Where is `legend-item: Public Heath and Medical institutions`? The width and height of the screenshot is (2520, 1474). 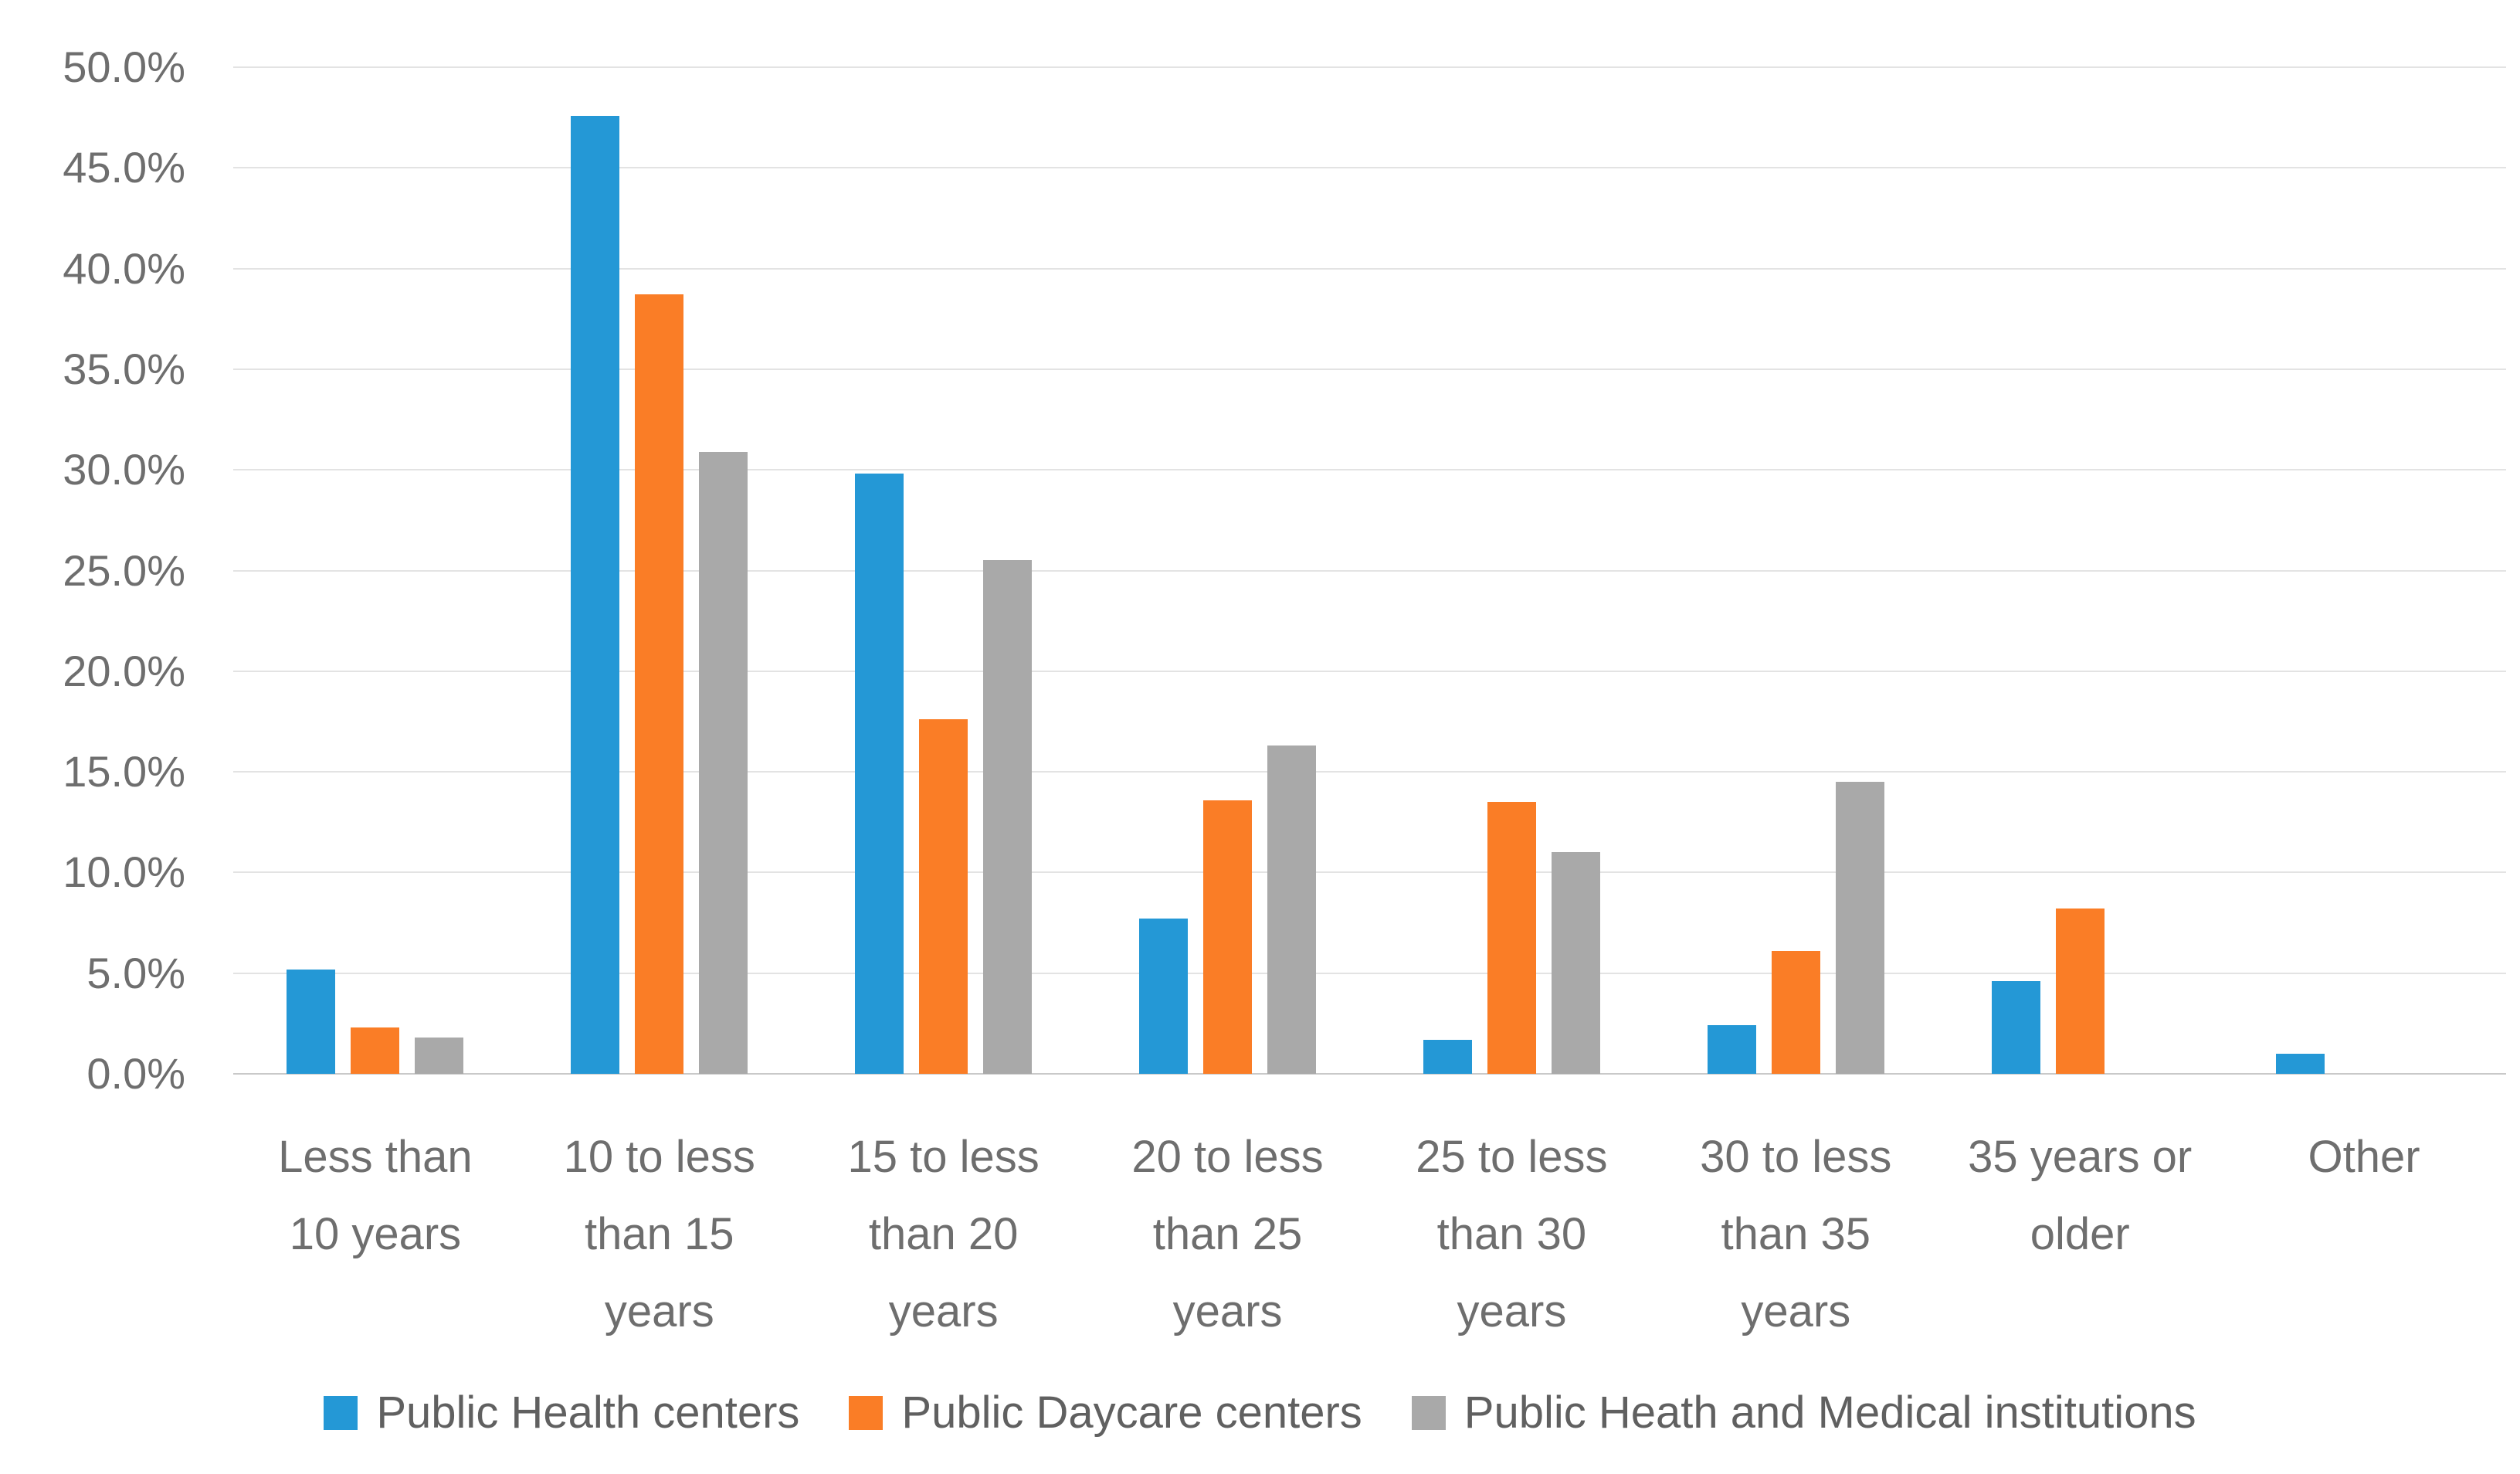 legend-item: Public Heath and Medical institutions is located at coordinates (1803, 1413).